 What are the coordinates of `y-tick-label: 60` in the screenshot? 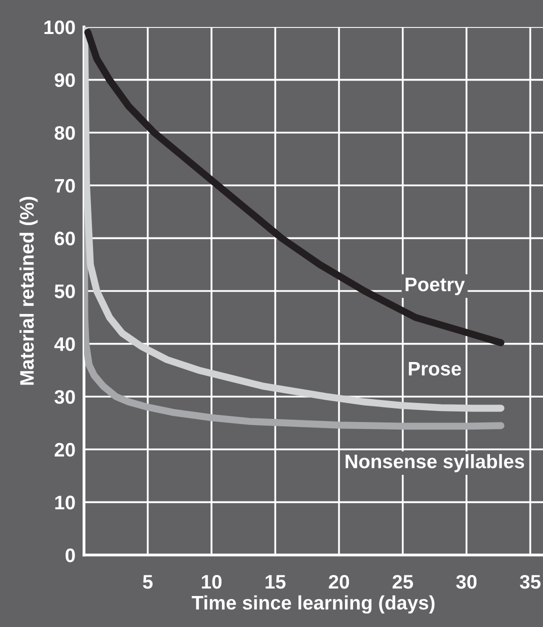 It's located at (64, 239).